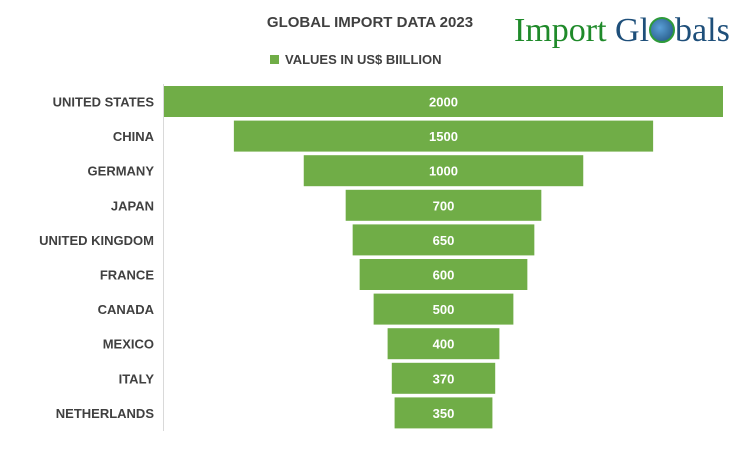 This screenshot has height=450, width=750. I want to click on data-label: 370, so click(444, 378).